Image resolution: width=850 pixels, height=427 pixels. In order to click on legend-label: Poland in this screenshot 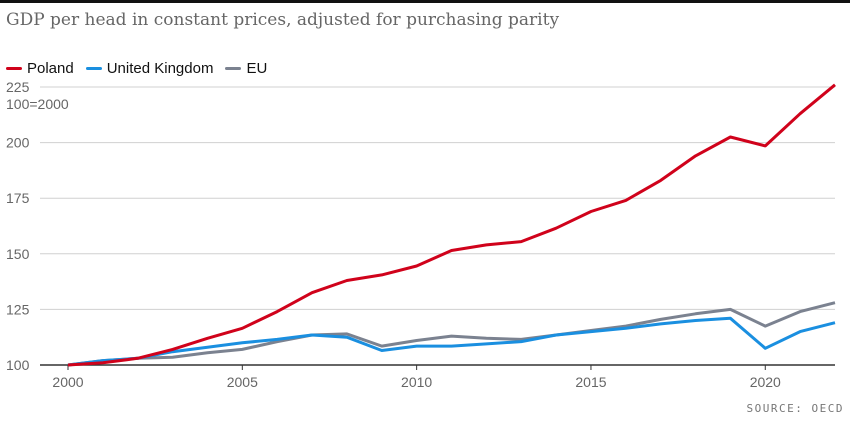, I will do `click(50, 68)`.